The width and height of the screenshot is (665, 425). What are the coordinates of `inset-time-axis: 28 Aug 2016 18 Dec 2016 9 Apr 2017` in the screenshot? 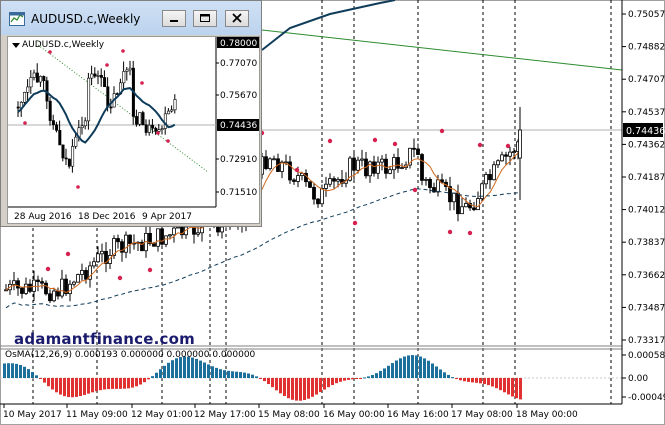 It's located at (103, 217).